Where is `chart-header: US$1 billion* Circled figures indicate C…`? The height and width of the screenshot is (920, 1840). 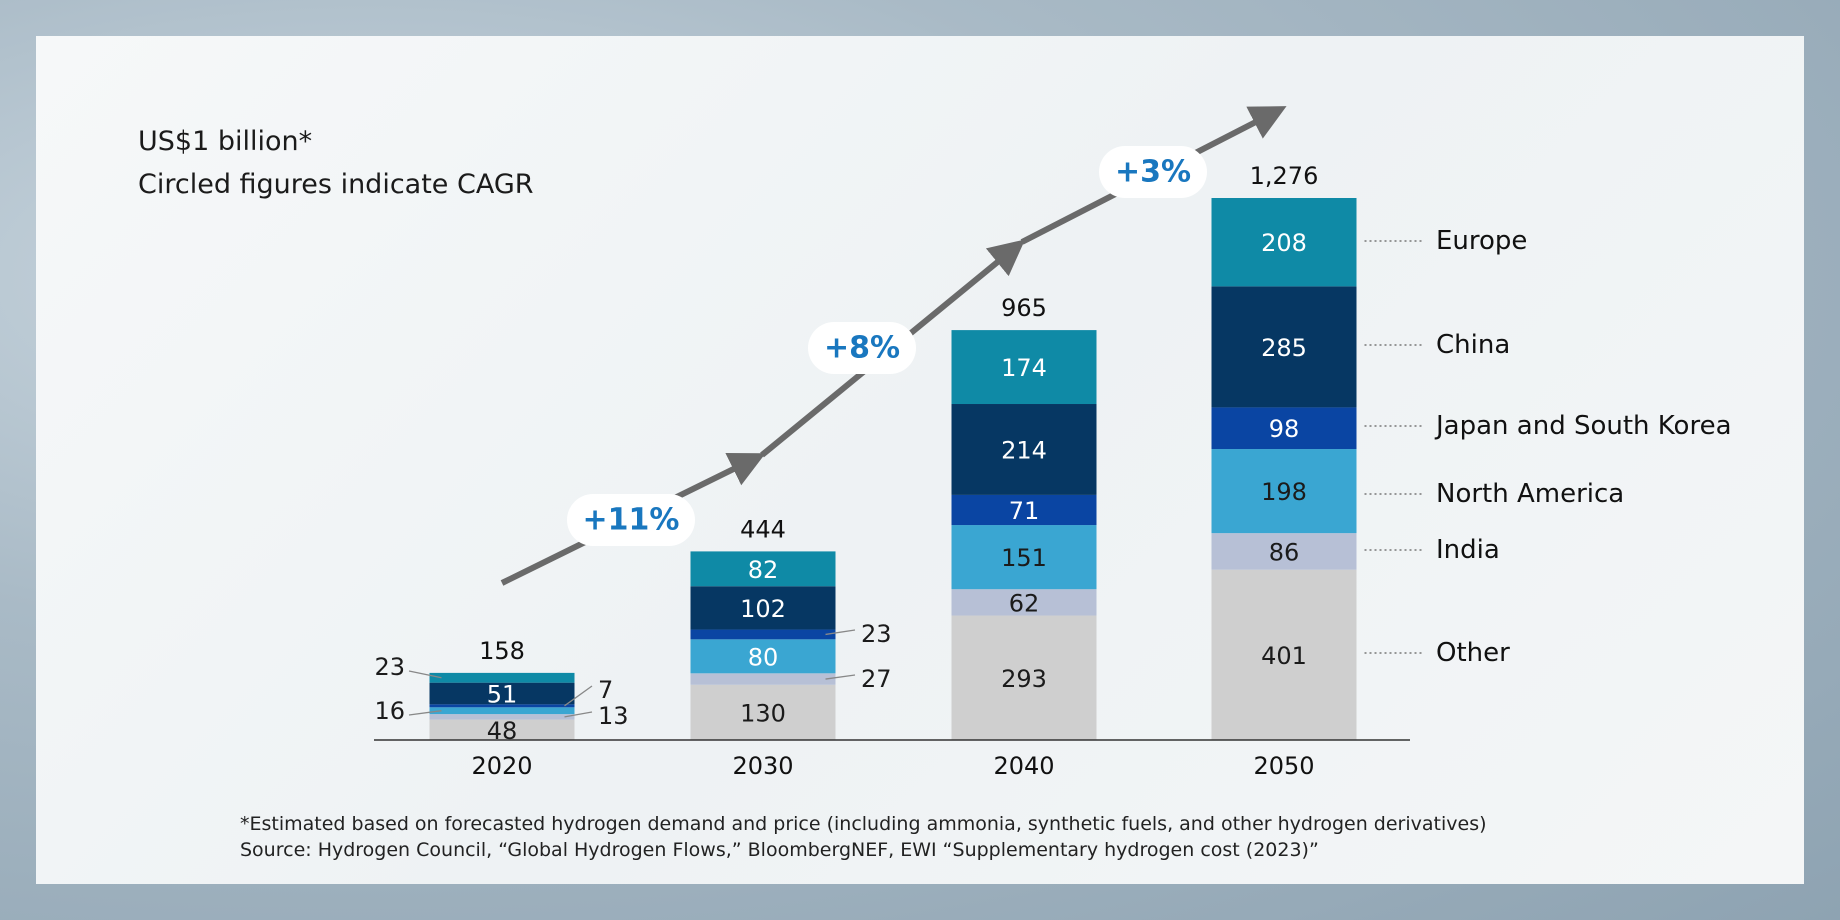 chart-header: US$1 billion* Circled figures indicate C… is located at coordinates (336, 163).